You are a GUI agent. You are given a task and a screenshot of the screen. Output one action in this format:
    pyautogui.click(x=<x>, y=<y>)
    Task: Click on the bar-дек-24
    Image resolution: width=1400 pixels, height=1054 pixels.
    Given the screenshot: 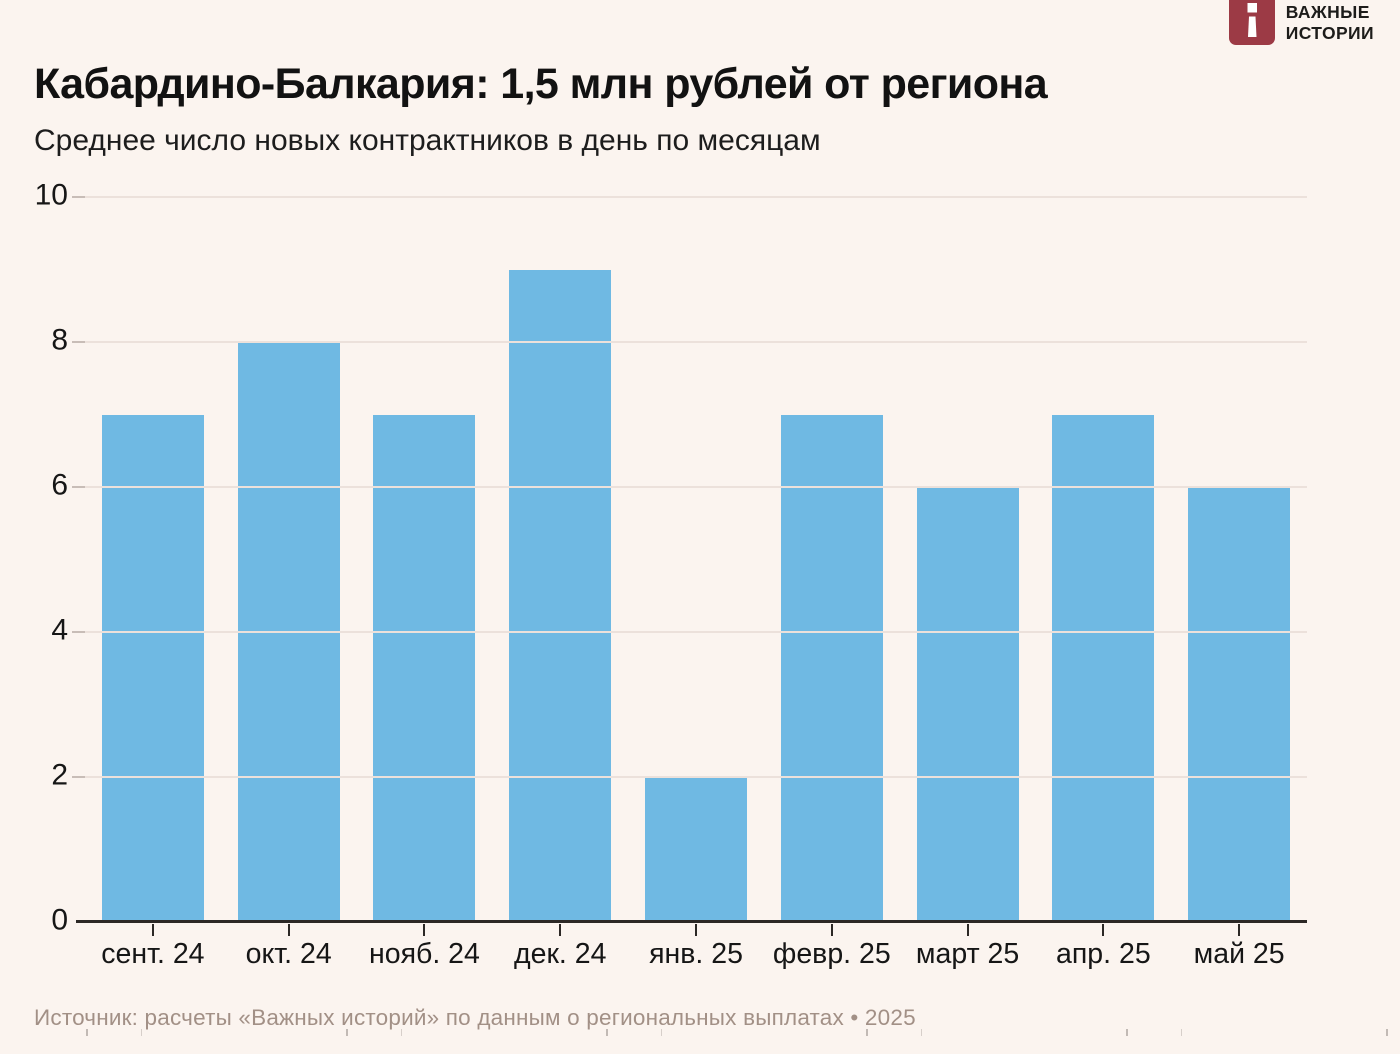 What is the action you would take?
    pyautogui.click(x=560, y=595)
    